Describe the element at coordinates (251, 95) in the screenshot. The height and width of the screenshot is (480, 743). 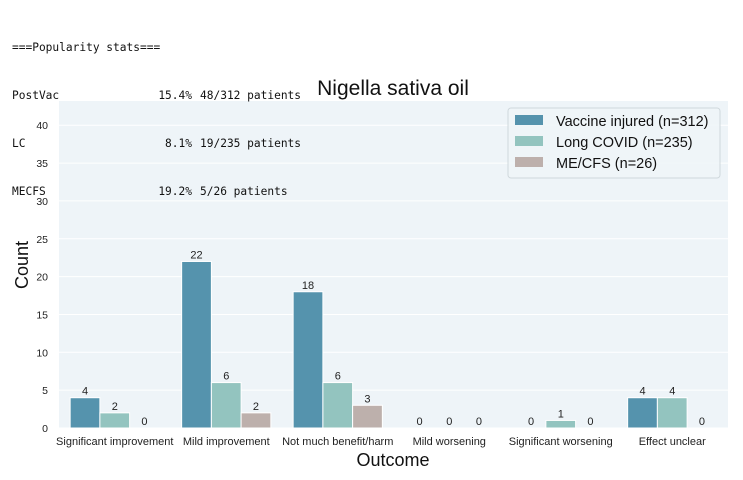
I see `stats-count: 48/312 patients` at that location.